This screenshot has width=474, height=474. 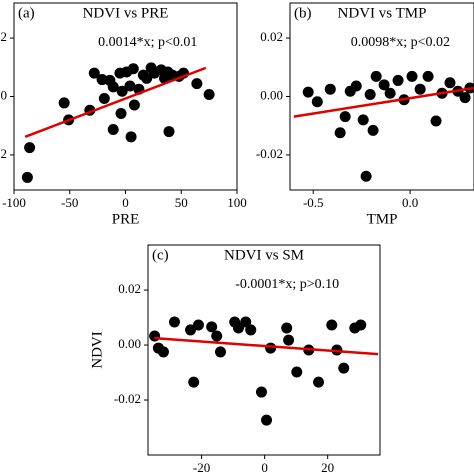 What do you see at coordinates (97, 350) in the screenshot?
I see `y-axis-label: NDVI` at bounding box center [97, 350].